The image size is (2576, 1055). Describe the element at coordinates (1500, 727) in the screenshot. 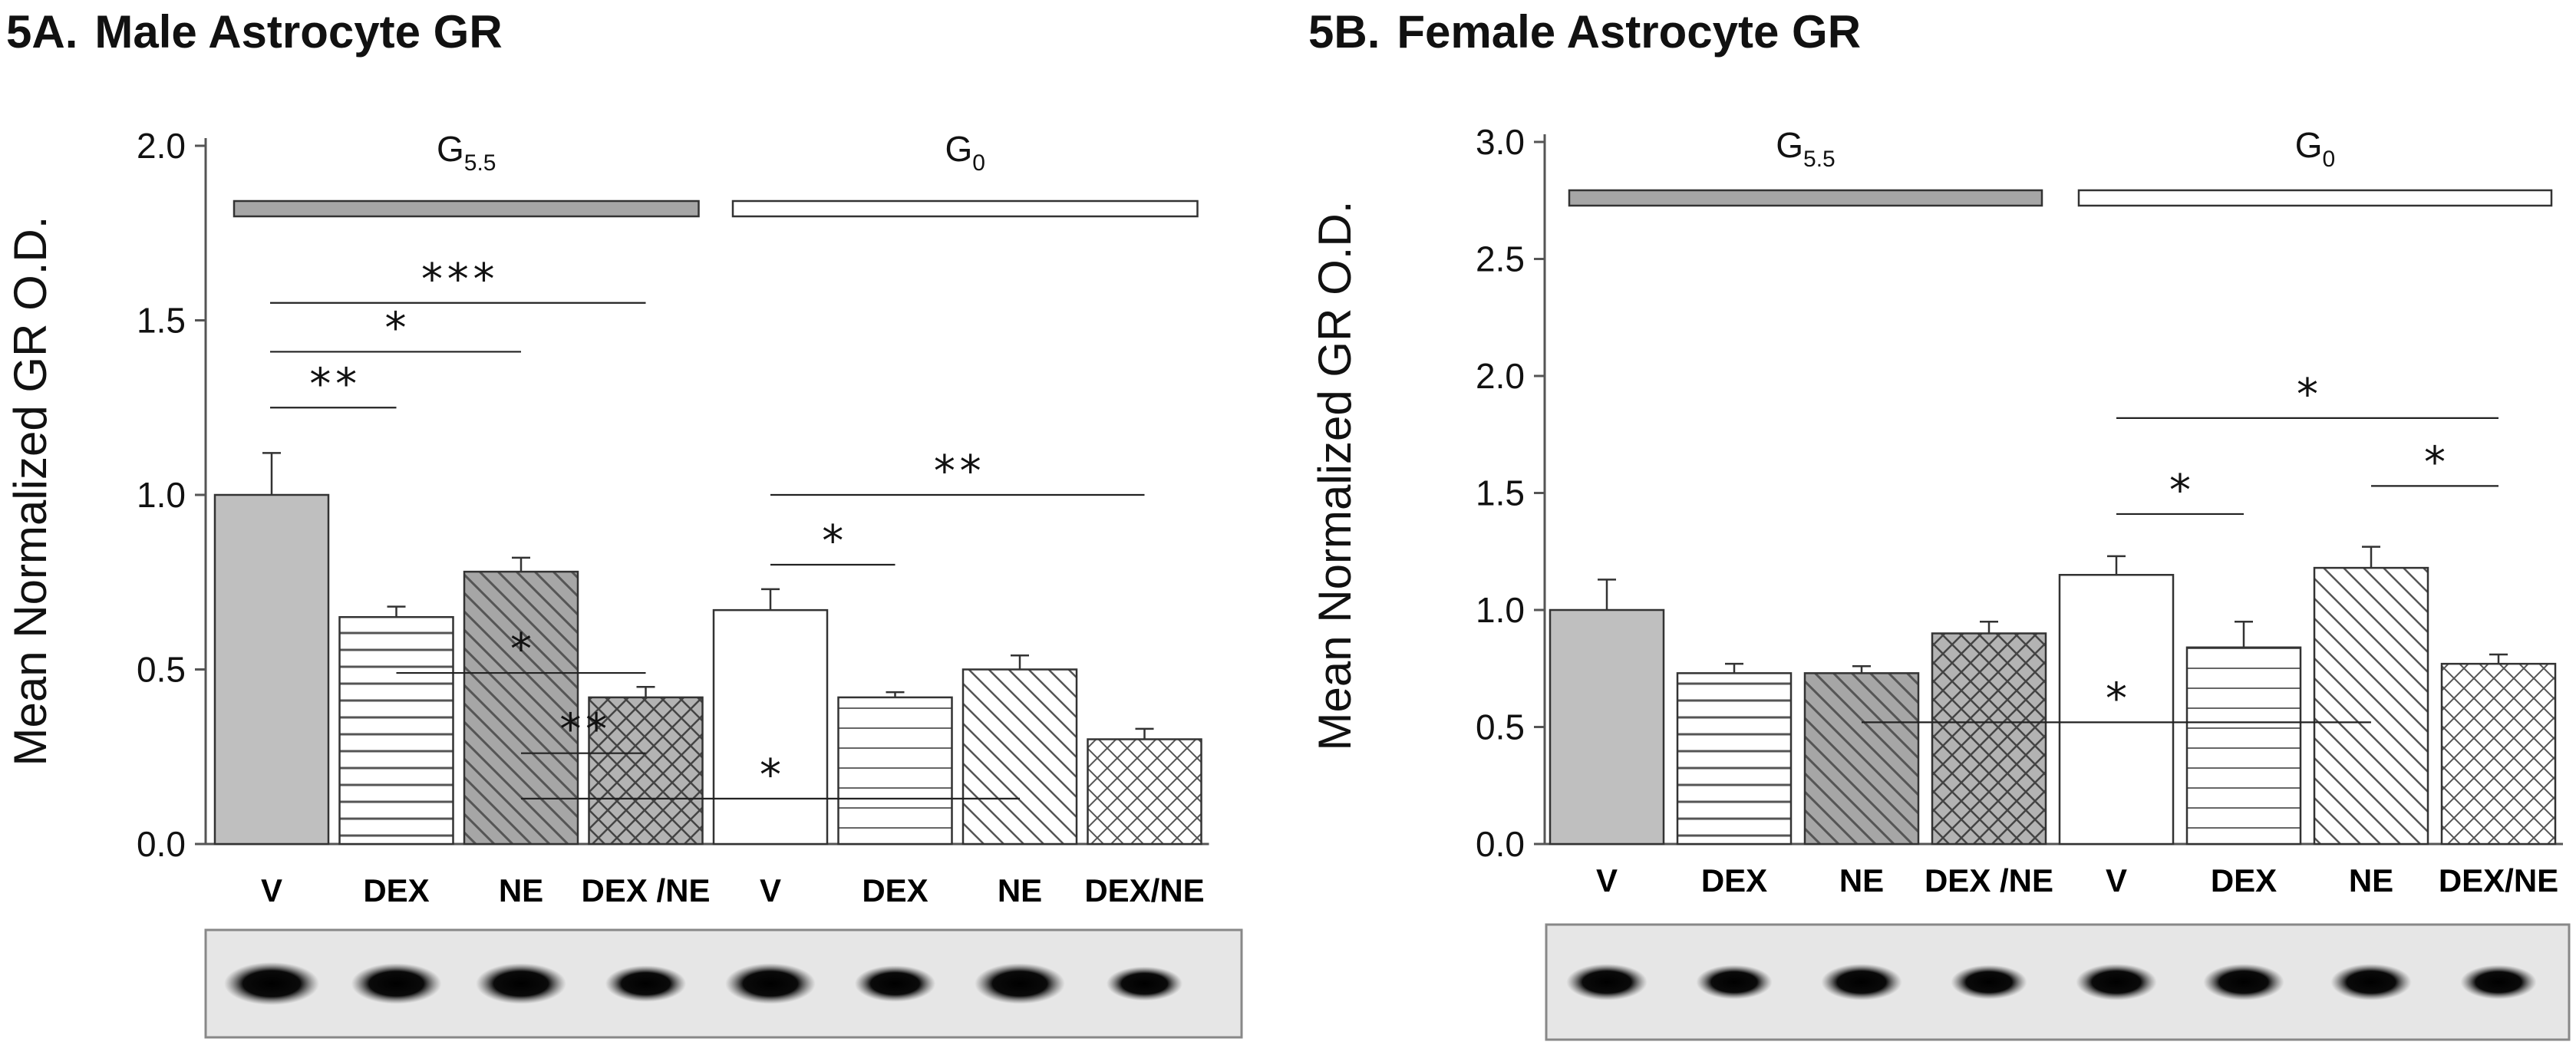

I see `panel-5b-y-tick-label: 0.5` at that location.